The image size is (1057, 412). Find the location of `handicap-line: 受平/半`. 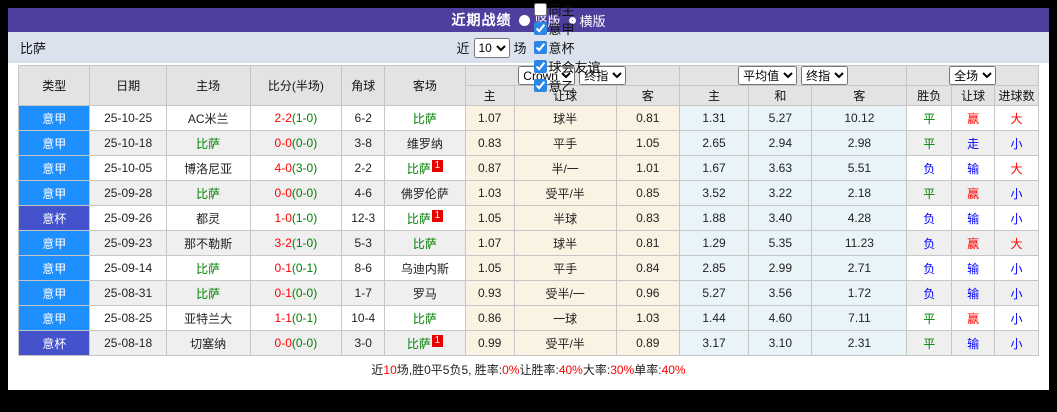

handicap-line: 受平/半 is located at coordinates (565, 193).